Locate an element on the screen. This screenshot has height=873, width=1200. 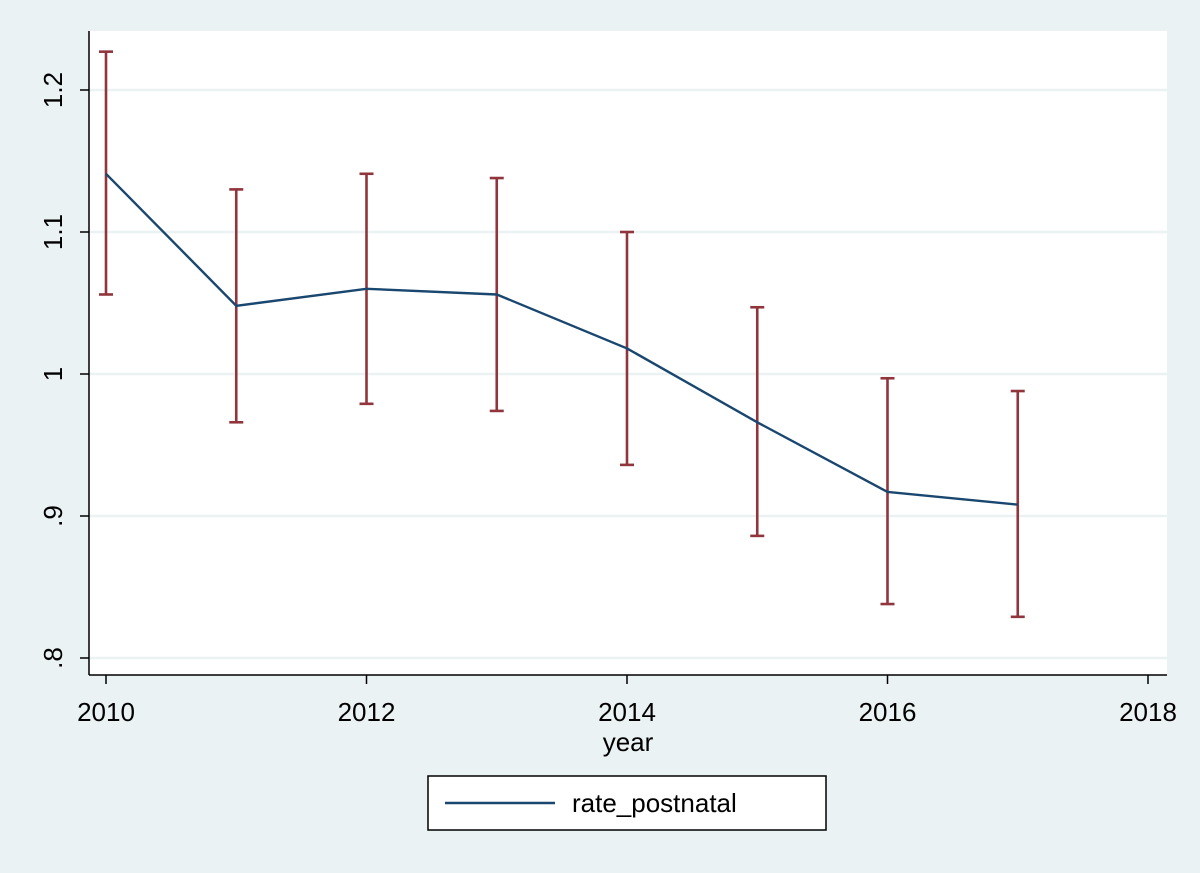
x-tick-label-0: 2010 is located at coordinates (106, 712).